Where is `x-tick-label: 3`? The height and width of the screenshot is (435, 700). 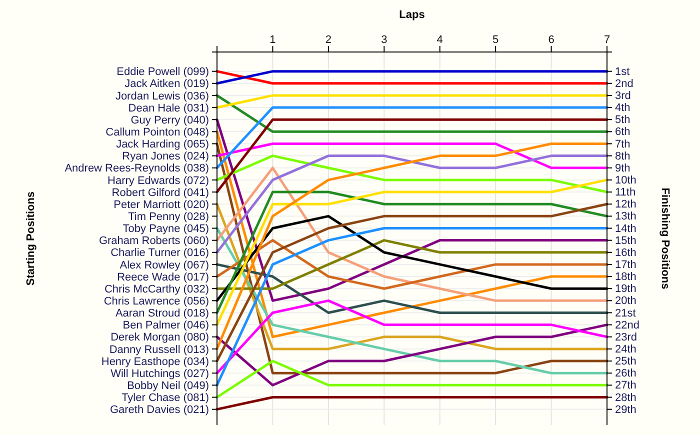
x-tick-label: 3 is located at coordinates (384, 40).